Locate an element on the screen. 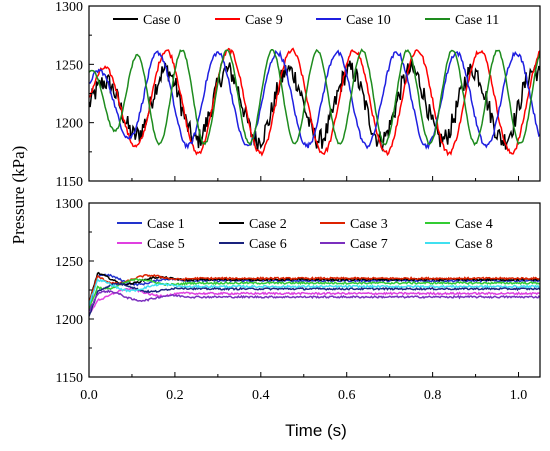  x-tick-label: 0.8 is located at coordinates (433, 395).